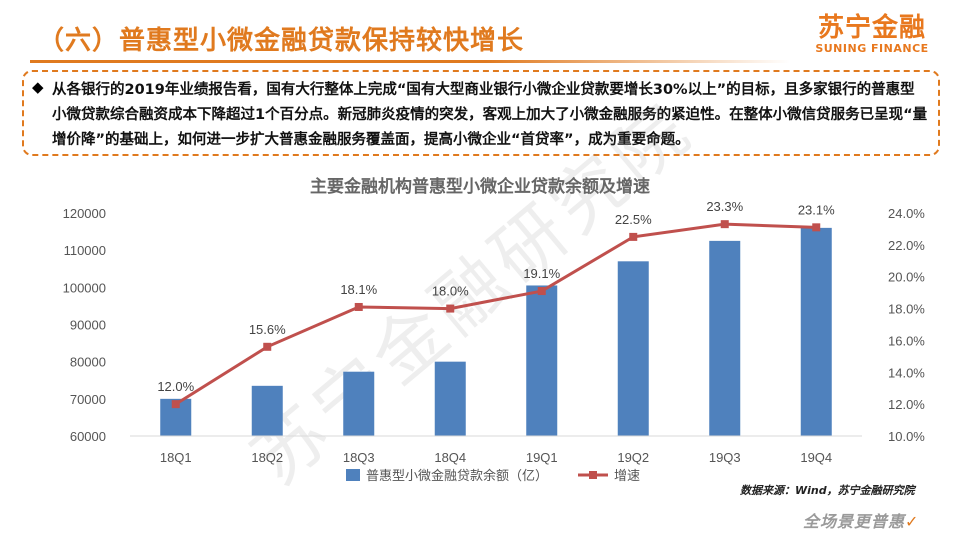  I want to click on x-tick-label: 18Q4, so click(450, 457).